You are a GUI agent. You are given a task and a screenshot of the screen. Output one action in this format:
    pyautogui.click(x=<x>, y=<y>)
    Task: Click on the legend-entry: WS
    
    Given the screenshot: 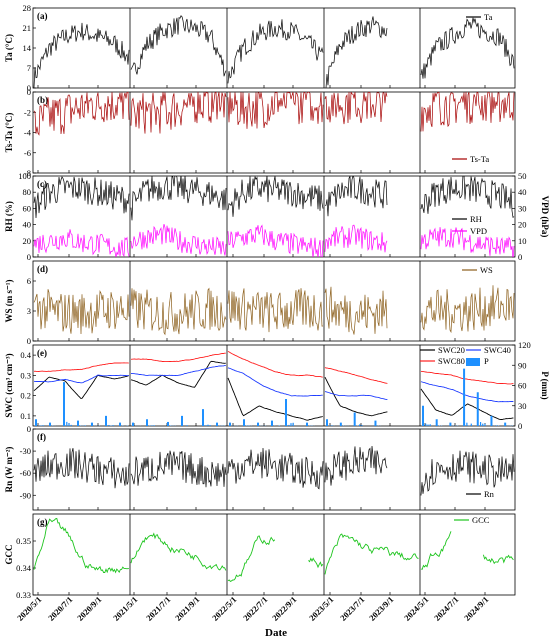 What is the action you would take?
    pyautogui.click(x=477, y=270)
    